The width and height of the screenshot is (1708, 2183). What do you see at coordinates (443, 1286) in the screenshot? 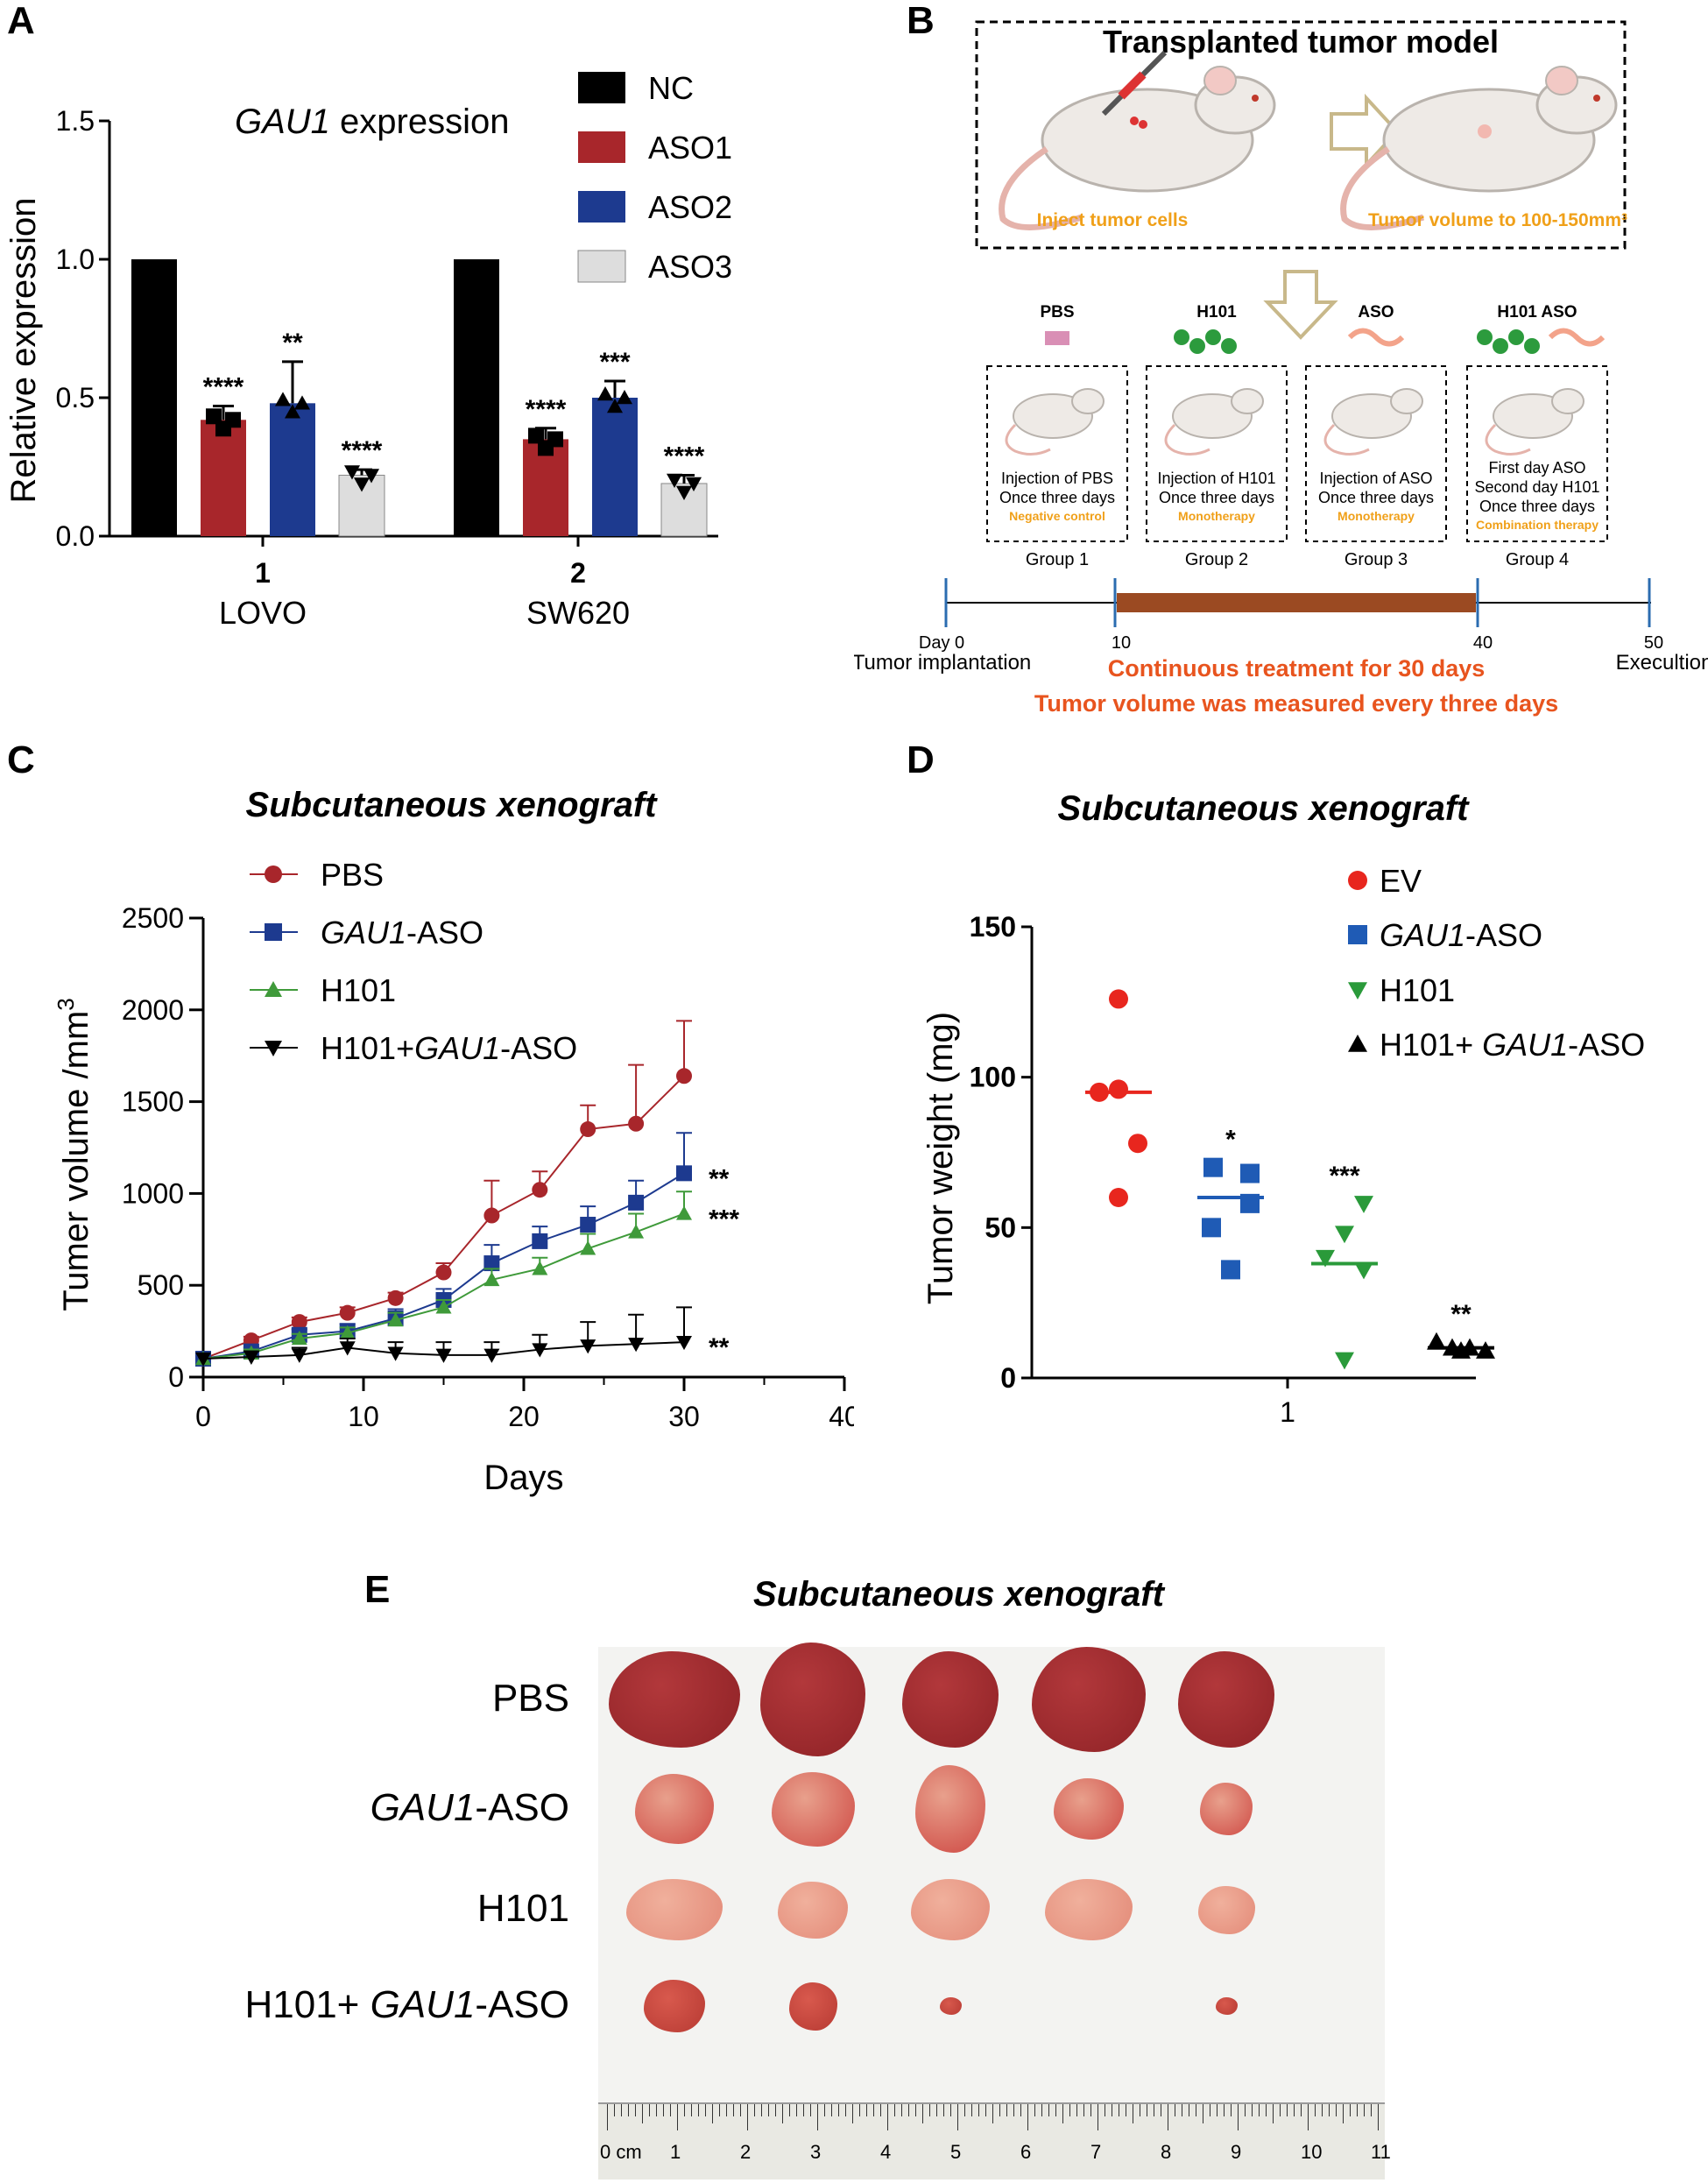
I see `c-series-line` at bounding box center [443, 1286].